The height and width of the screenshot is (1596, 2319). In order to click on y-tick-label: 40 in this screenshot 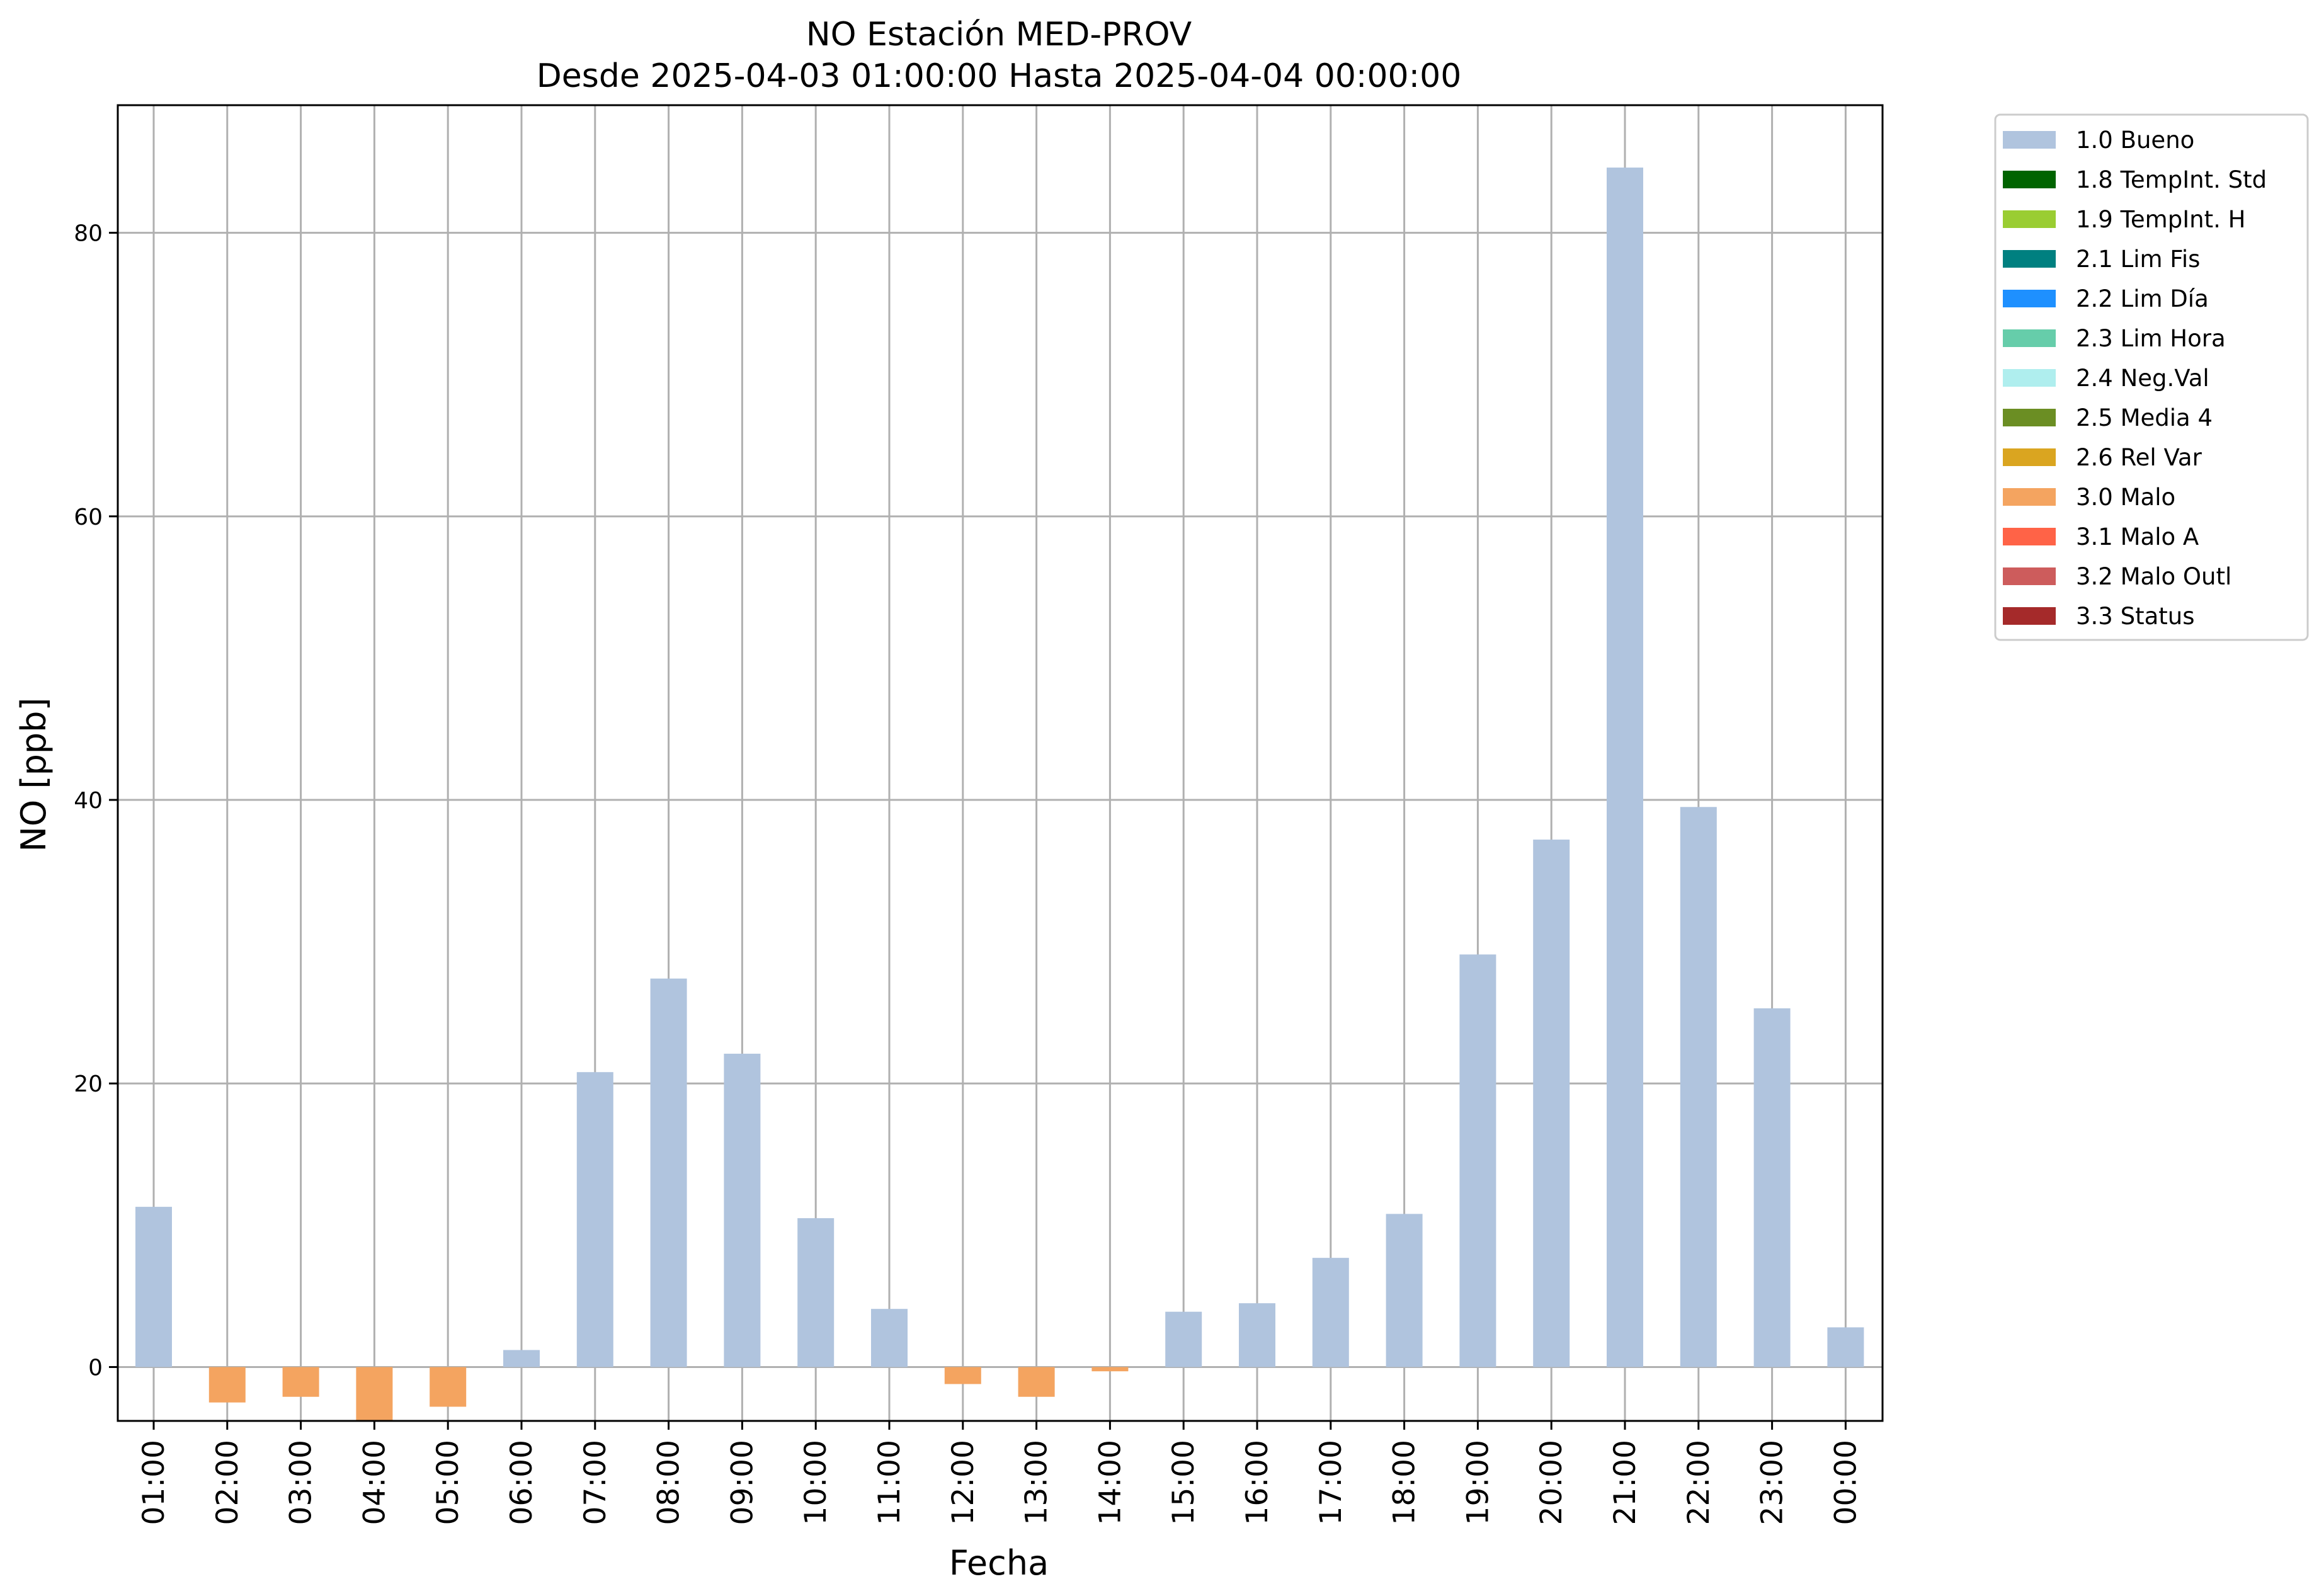, I will do `click(88, 801)`.